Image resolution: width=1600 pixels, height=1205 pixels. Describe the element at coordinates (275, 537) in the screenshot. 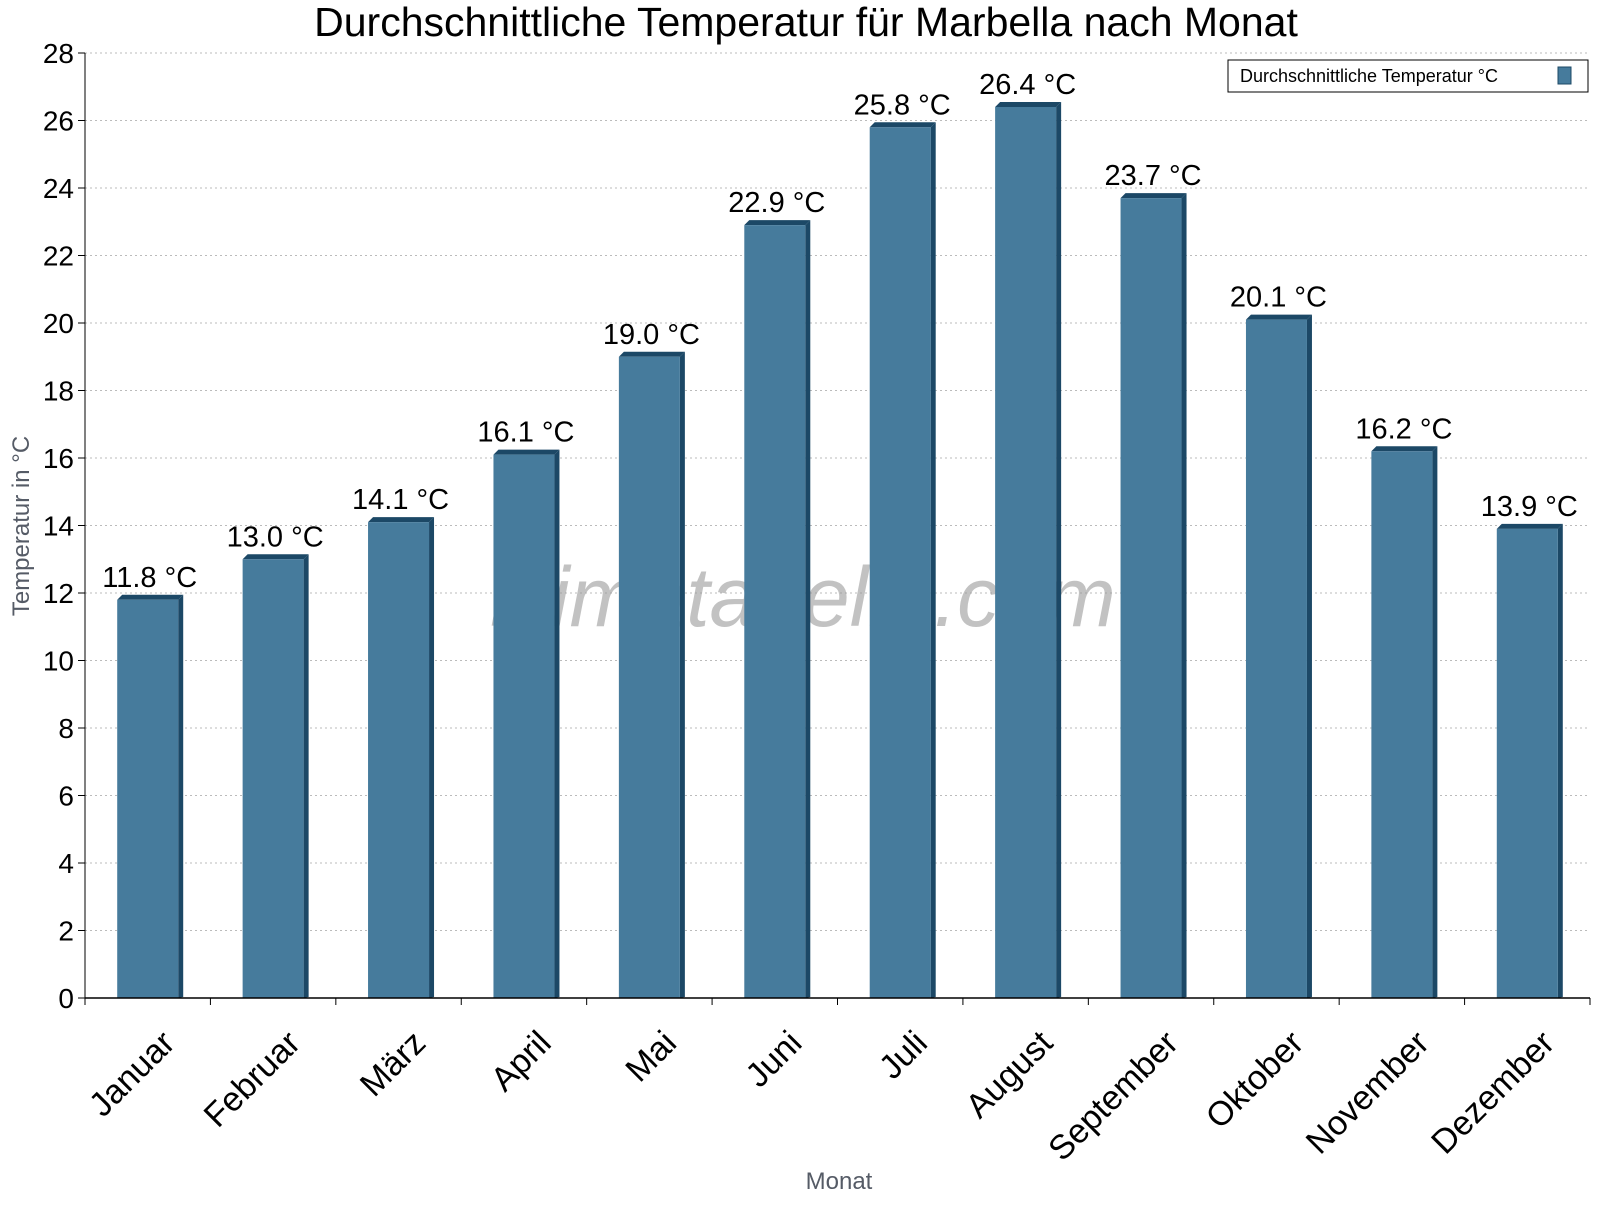

I see `data-label: 13.0 °C` at that location.